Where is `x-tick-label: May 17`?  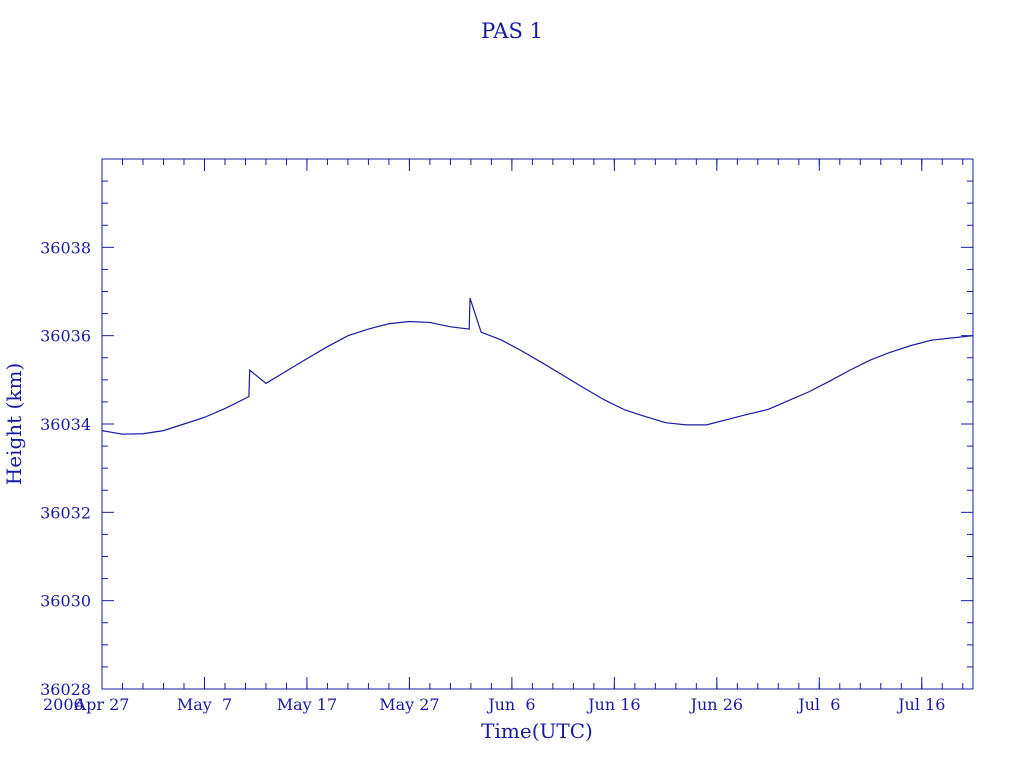 x-tick-label: May 17 is located at coordinates (307, 704).